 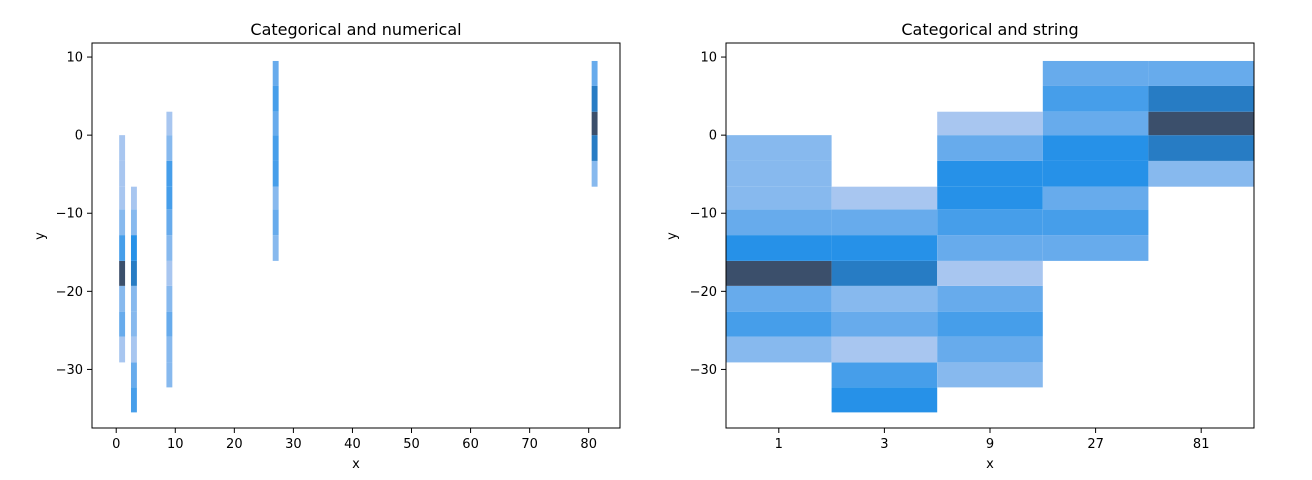 I want to click on x-tick-label: 20, so click(x=234, y=444).